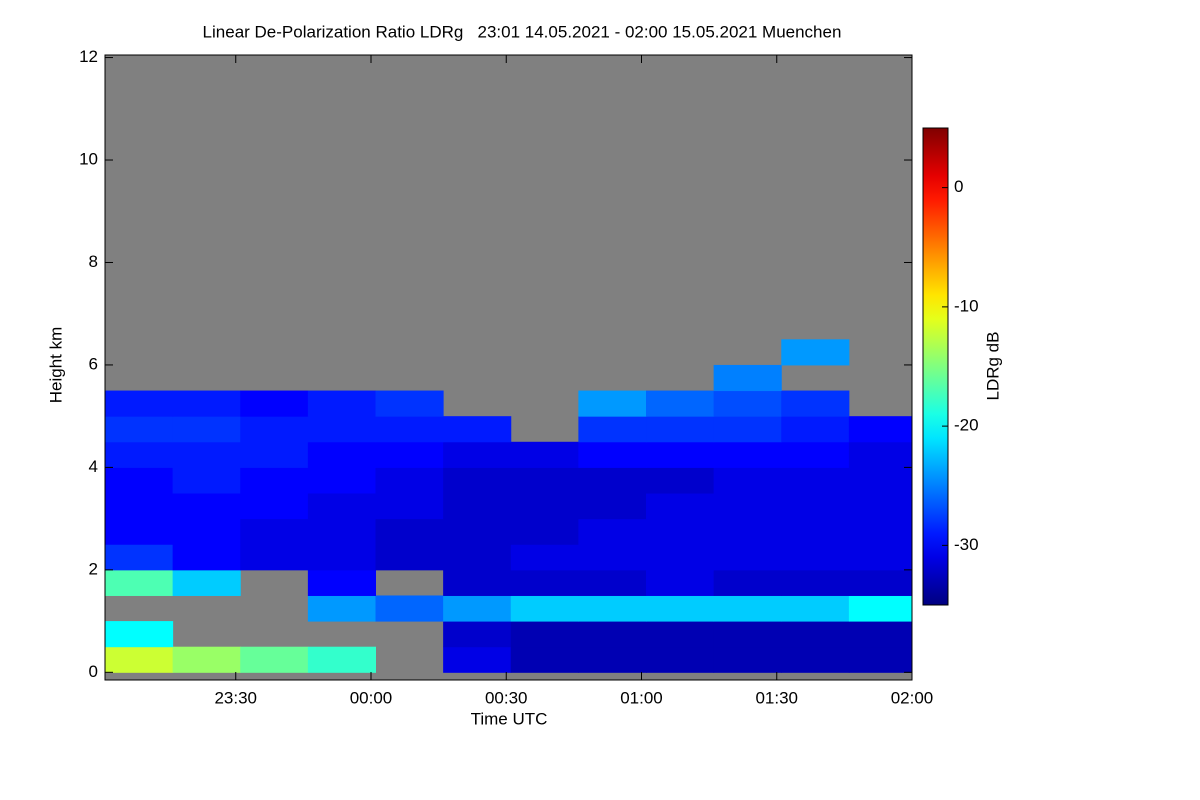  Describe the element at coordinates (935, 366) in the screenshot. I see `colorbar` at that location.